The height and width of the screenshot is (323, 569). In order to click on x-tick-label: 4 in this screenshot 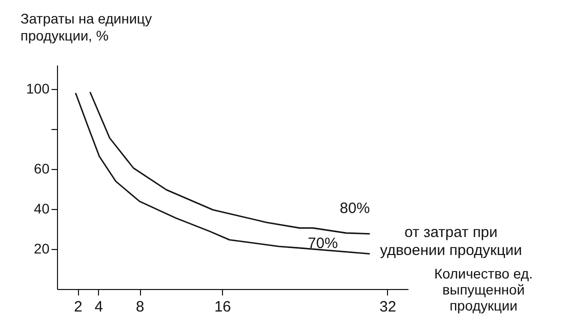, I will do `click(98, 307)`.